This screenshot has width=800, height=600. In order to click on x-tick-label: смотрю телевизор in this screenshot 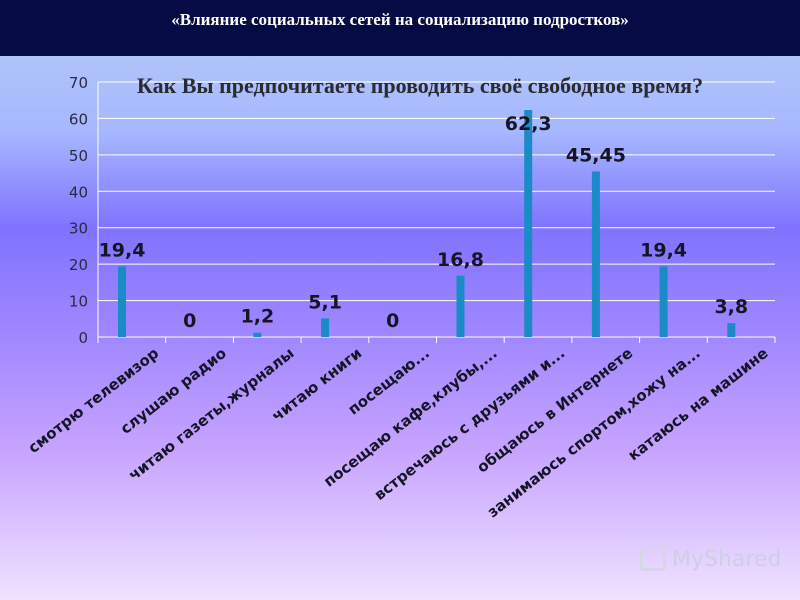, I will do `click(94, 400)`.